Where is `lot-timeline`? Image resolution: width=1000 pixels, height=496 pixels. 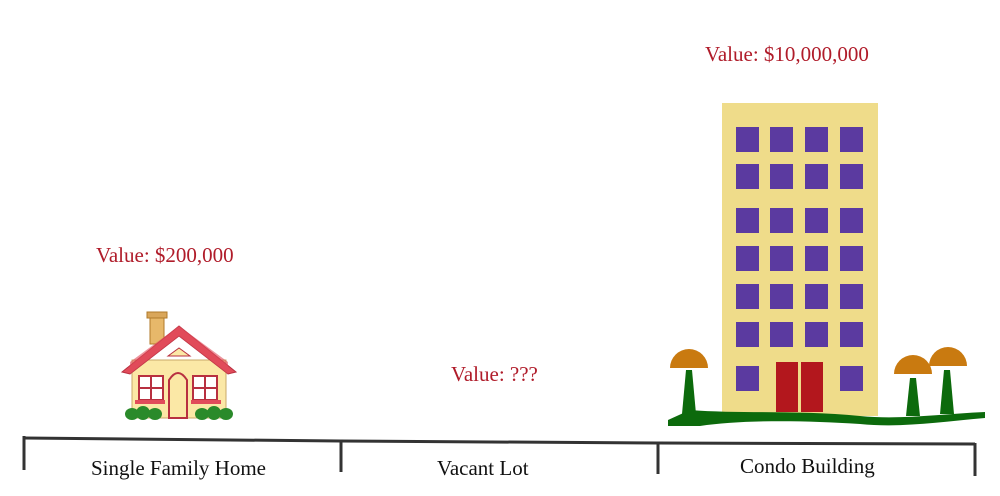
lot-timeline is located at coordinates (499, 456).